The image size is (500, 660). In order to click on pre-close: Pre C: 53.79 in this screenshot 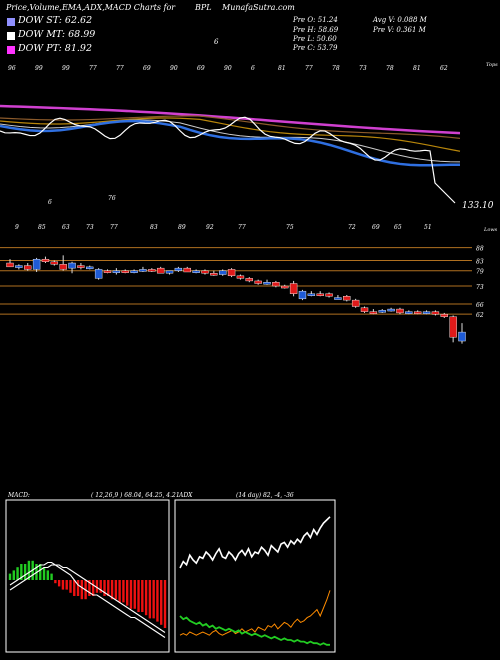, I will do `click(315, 48)`.